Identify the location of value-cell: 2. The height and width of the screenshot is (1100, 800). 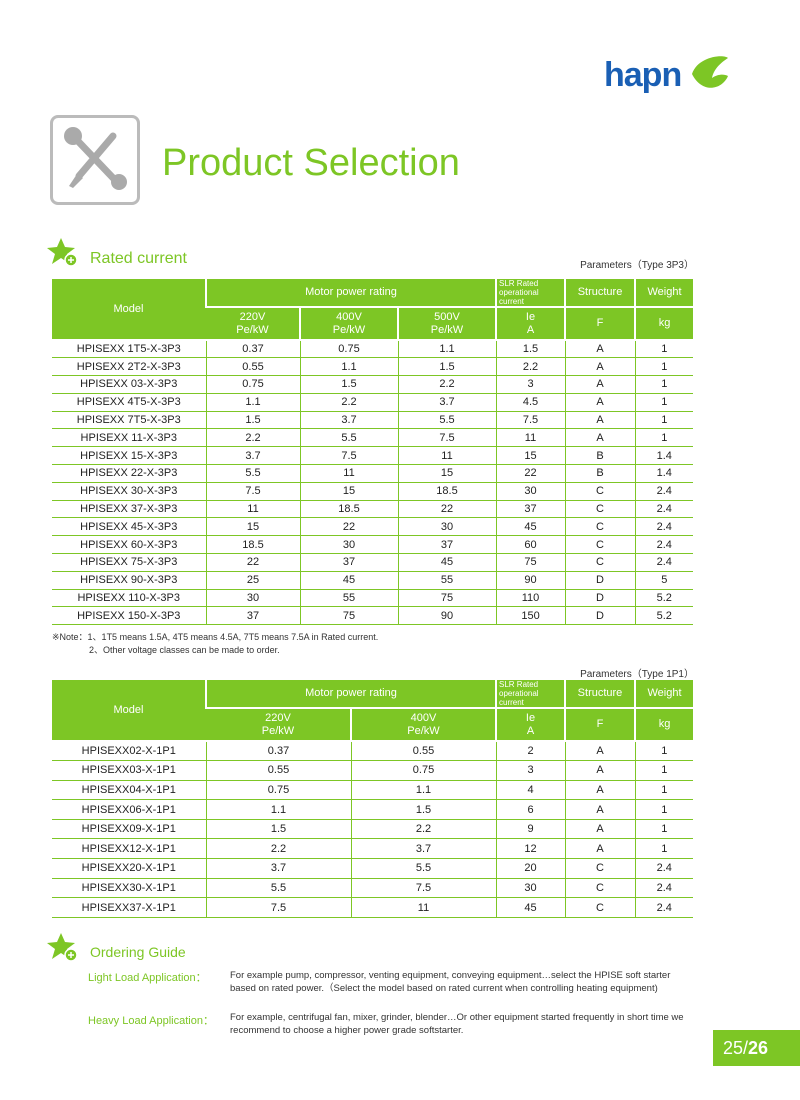
(530, 751).